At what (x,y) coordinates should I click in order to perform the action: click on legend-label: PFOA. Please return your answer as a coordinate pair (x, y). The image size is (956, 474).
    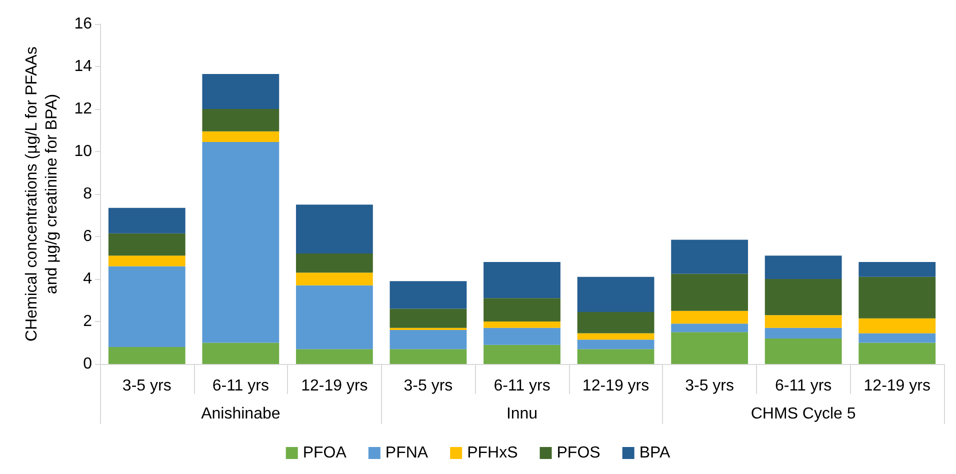
    Looking at the image, I should click on (324, 453).